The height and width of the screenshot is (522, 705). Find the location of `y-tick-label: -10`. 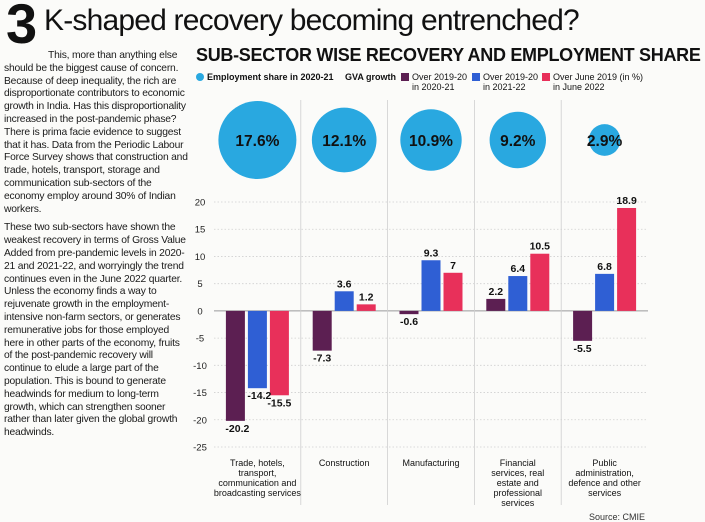

y-tick-label: -10 is located at coordinates (200, 366).